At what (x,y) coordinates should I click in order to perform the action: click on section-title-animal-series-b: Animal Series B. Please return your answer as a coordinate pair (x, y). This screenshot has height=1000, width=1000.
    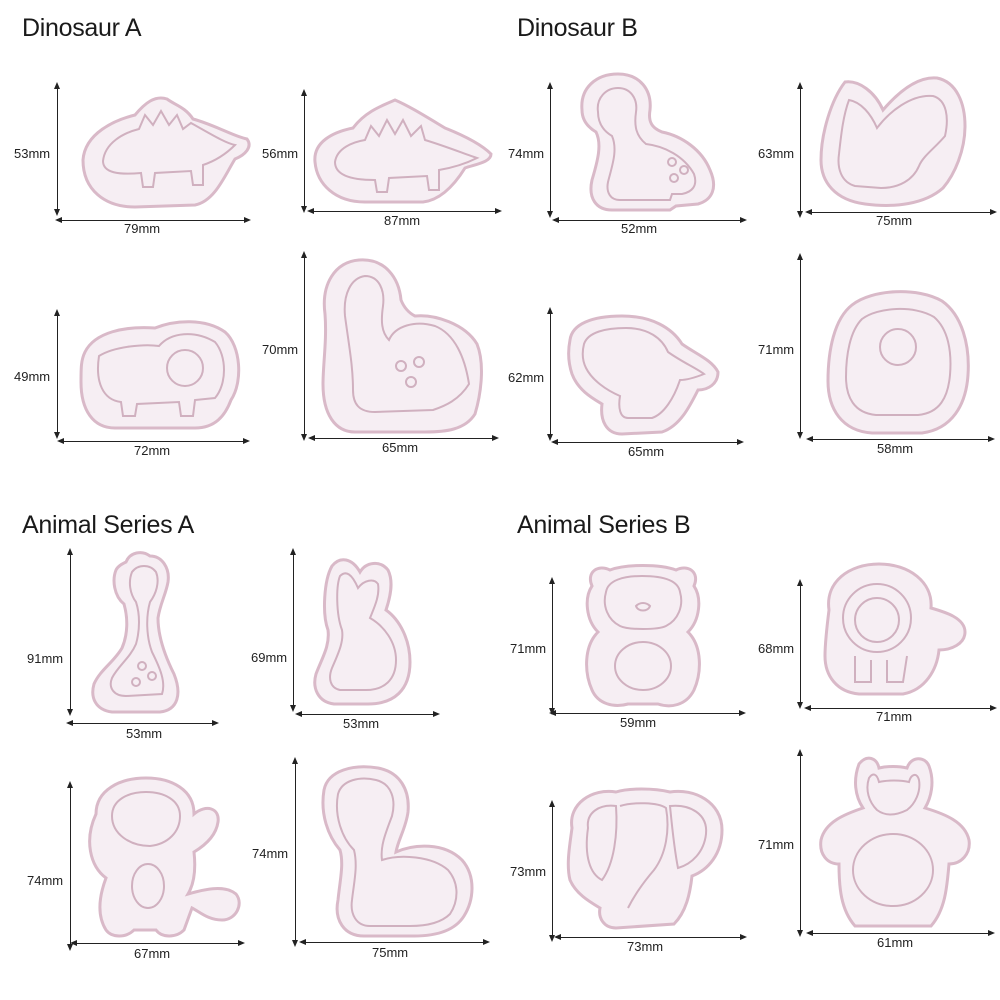
    Looking at the image, I should click on (604, 525).